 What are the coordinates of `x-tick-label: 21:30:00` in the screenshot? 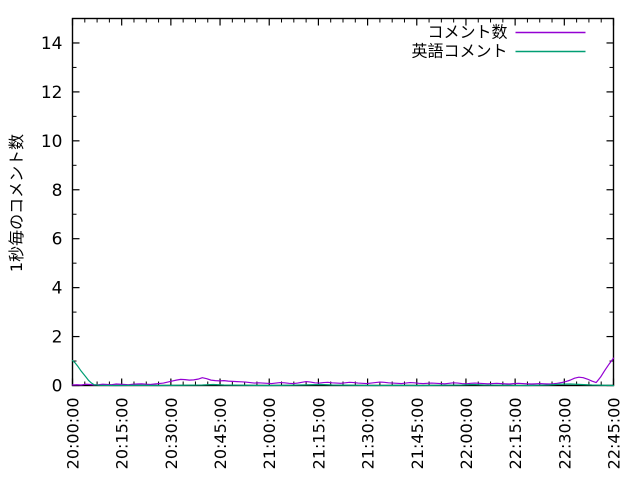 It's located at (368, 434).